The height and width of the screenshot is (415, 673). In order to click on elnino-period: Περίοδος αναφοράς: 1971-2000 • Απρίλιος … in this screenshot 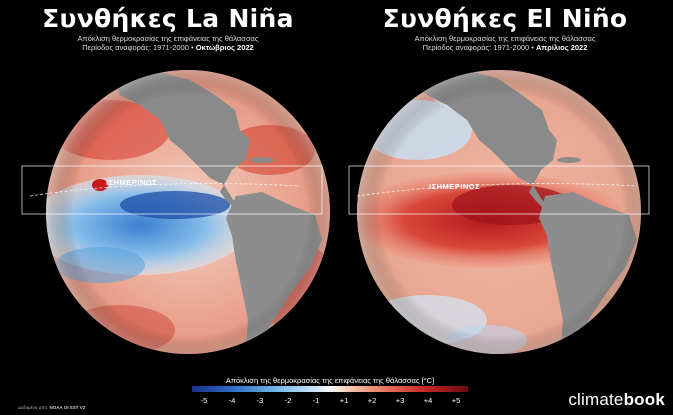, I will do `click(505, 47)`.